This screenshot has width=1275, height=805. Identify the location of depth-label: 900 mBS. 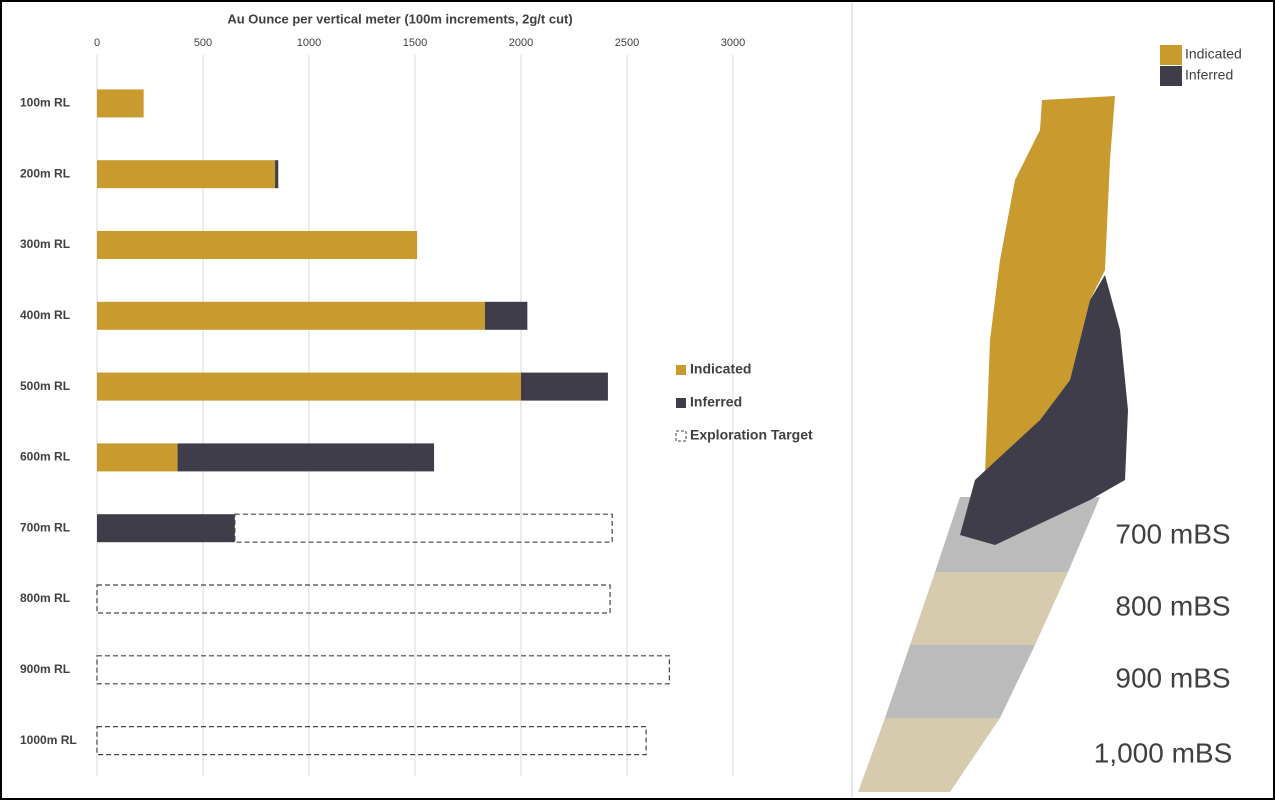
(1172, 677).